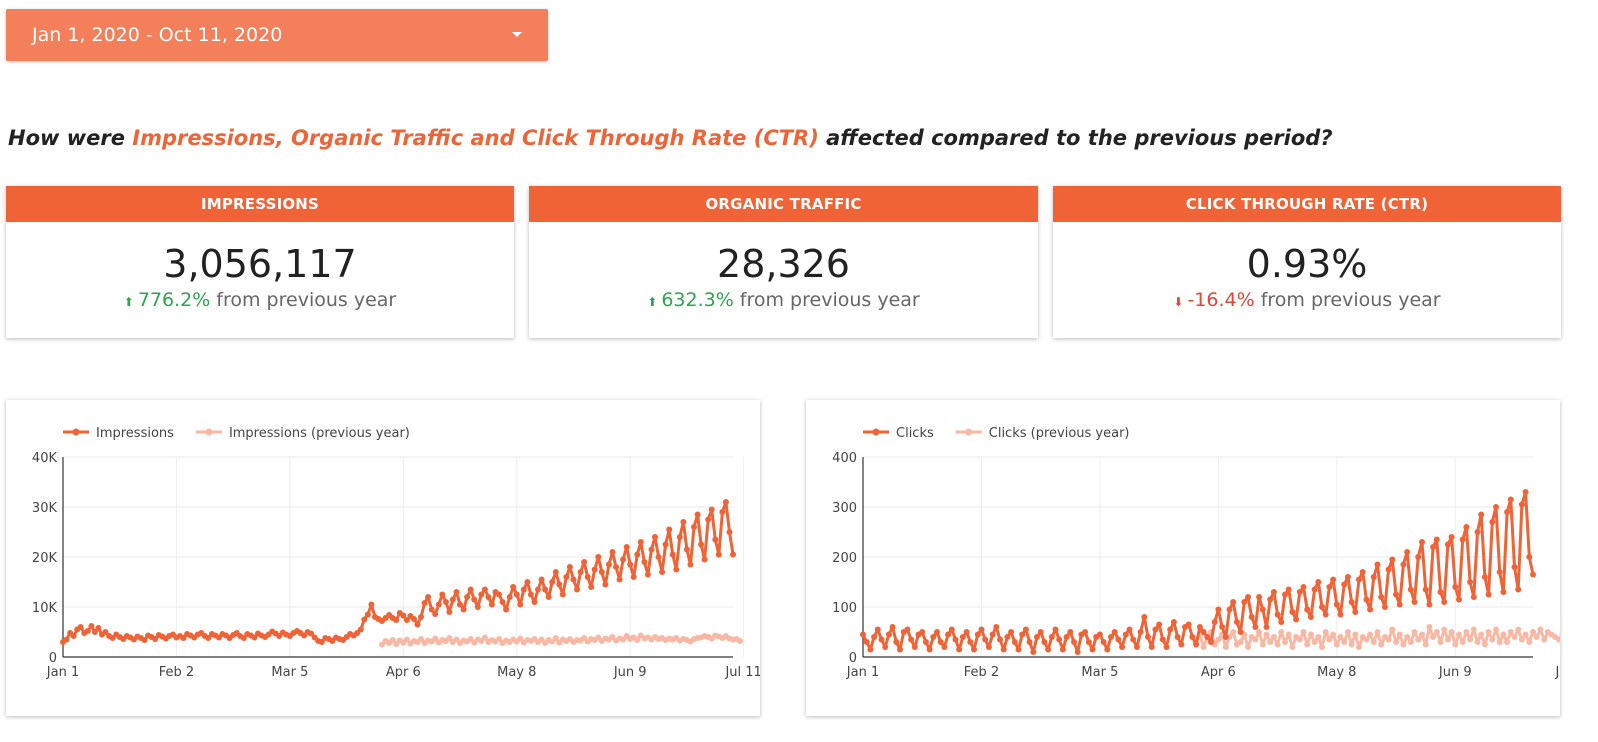 This screenshot has height=742, width=1598. What do you see at coordinates (118, 433) in the screenshot?
I see `legend-item: Impressions` at bounding box center [118, 433].